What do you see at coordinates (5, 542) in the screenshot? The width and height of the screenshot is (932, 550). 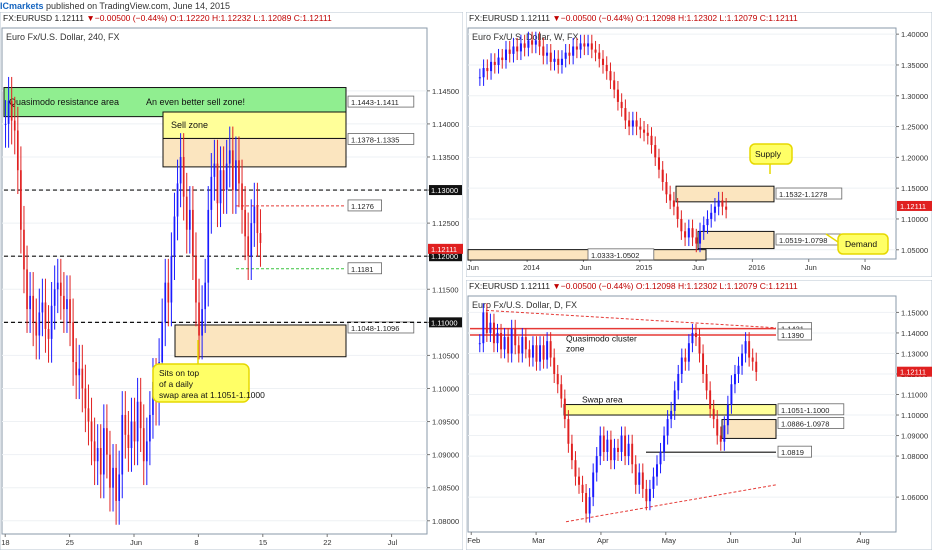 I see `x-tick-label: 18` at bounding box center [5, 542].